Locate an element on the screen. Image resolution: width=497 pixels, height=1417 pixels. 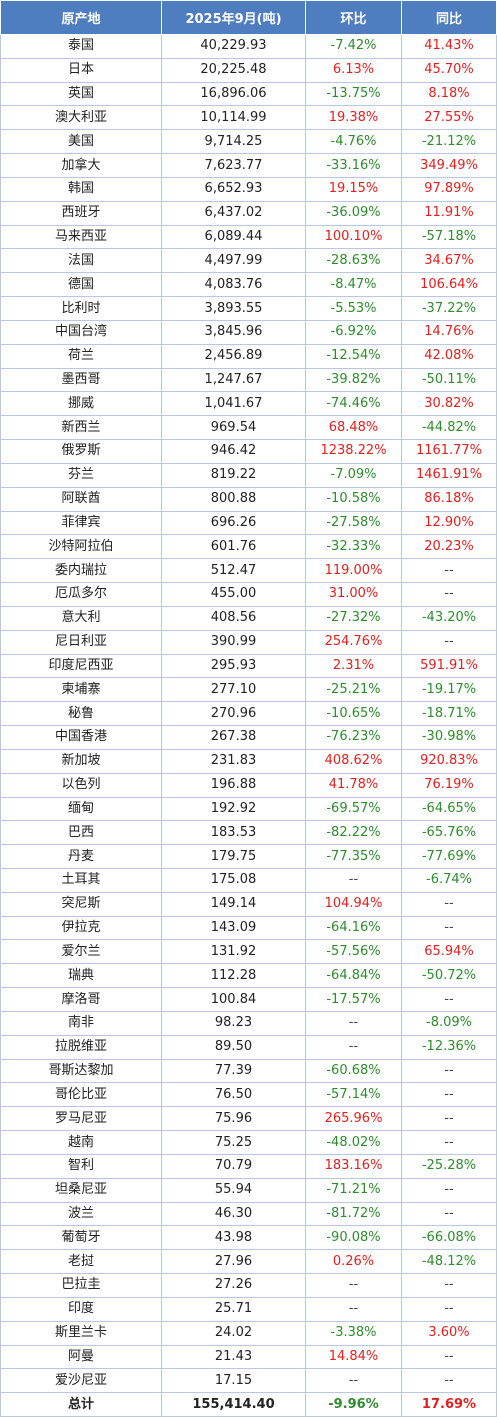
mom-cell: 254.76% is located at coordinates (353, 642).